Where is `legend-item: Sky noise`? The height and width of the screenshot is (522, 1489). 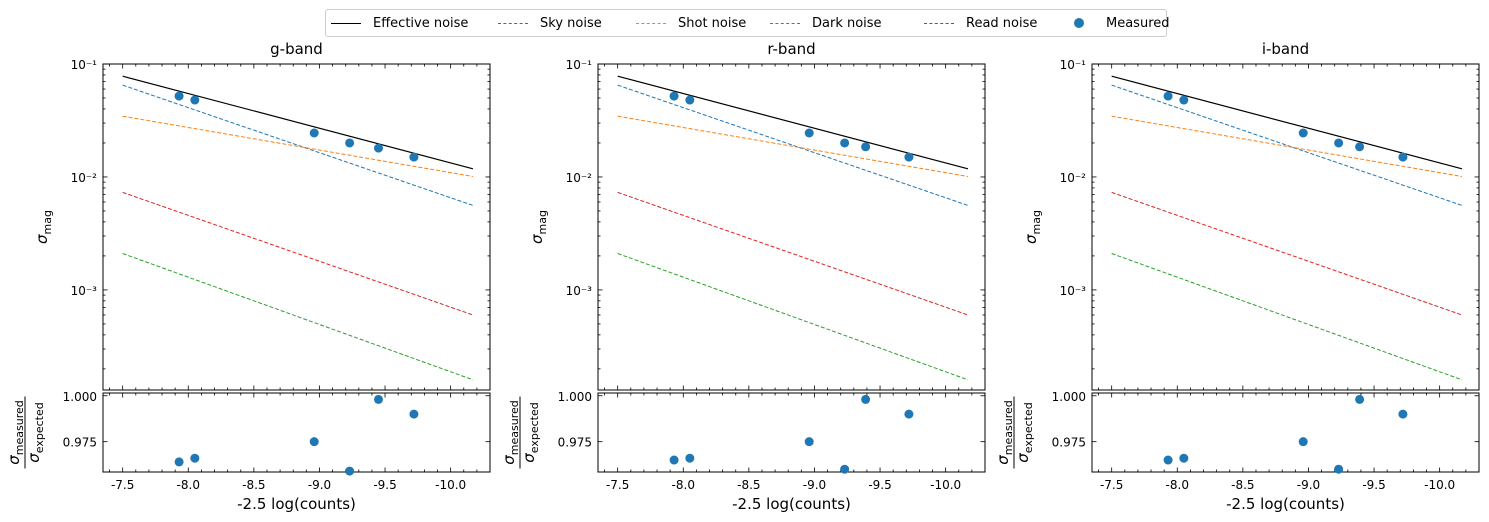
legend-item: Sky noise is located at coordinates (550, 23).